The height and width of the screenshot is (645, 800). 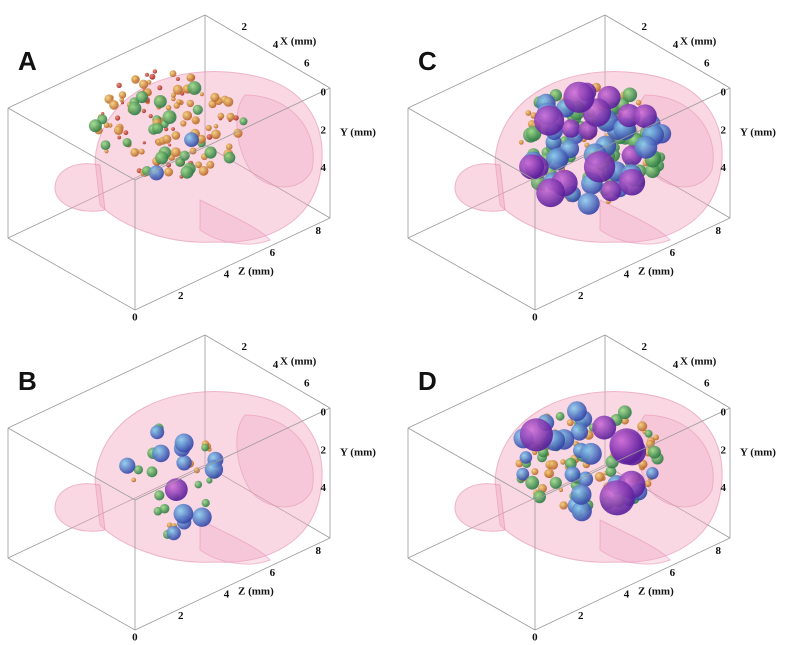 What do you see at coordinates (235, 222) in the screenshot?
I see `brain-stem` at bounding box center [235, 222].